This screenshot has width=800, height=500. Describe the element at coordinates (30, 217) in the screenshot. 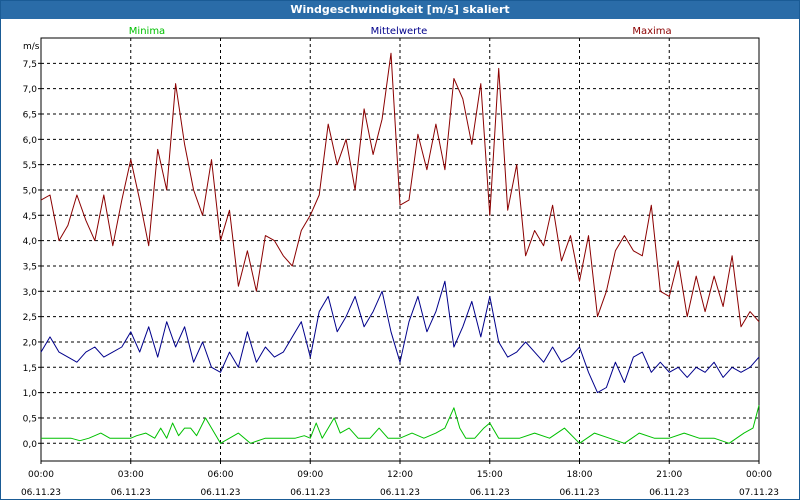

I see `y-tick-label: 4,5` at that location.